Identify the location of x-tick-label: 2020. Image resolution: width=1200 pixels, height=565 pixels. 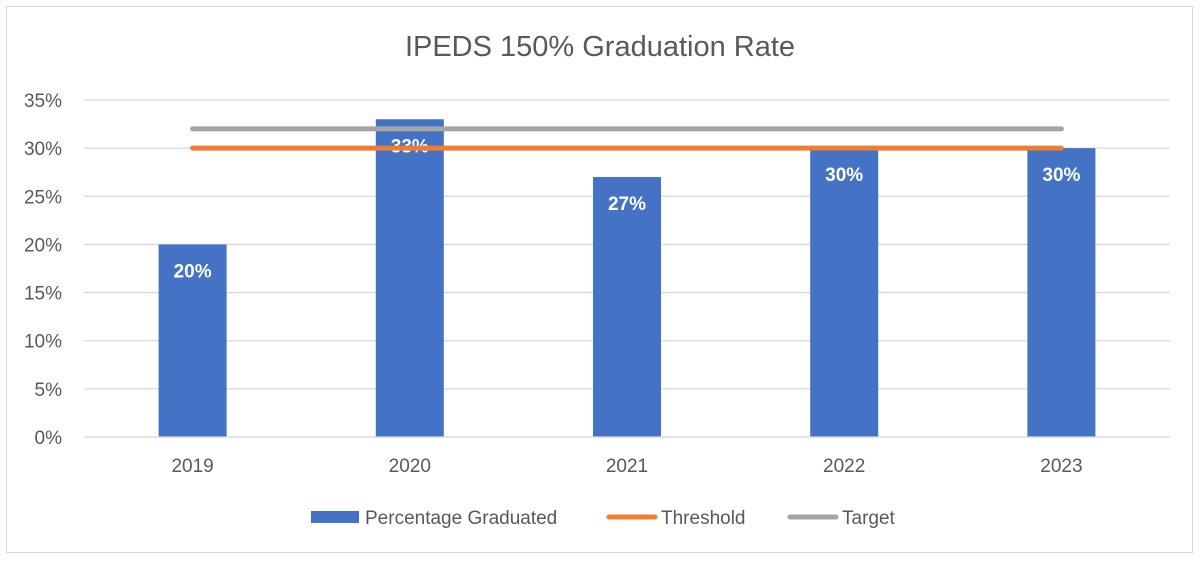
(410, 466).